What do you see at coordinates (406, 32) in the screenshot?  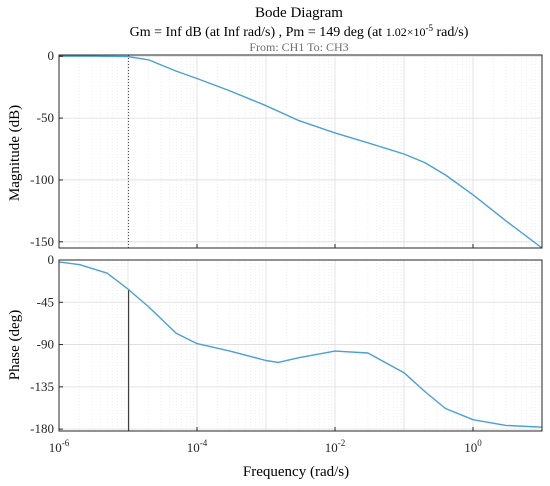 I see `subtitle-pm-frequency: 1.02×10` at bounding box center [406, 32].